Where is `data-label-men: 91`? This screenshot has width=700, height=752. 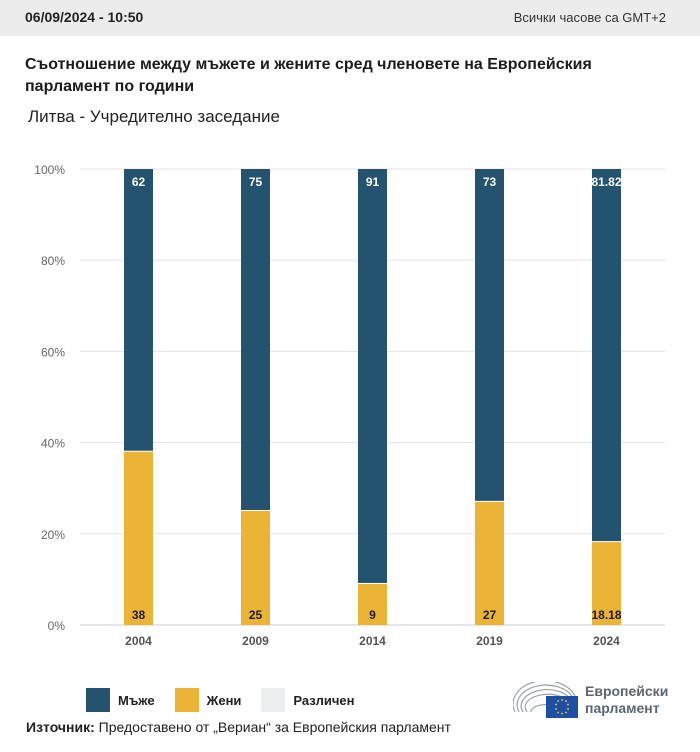 data-label-men: 91 is located at coordinates (373, 182).